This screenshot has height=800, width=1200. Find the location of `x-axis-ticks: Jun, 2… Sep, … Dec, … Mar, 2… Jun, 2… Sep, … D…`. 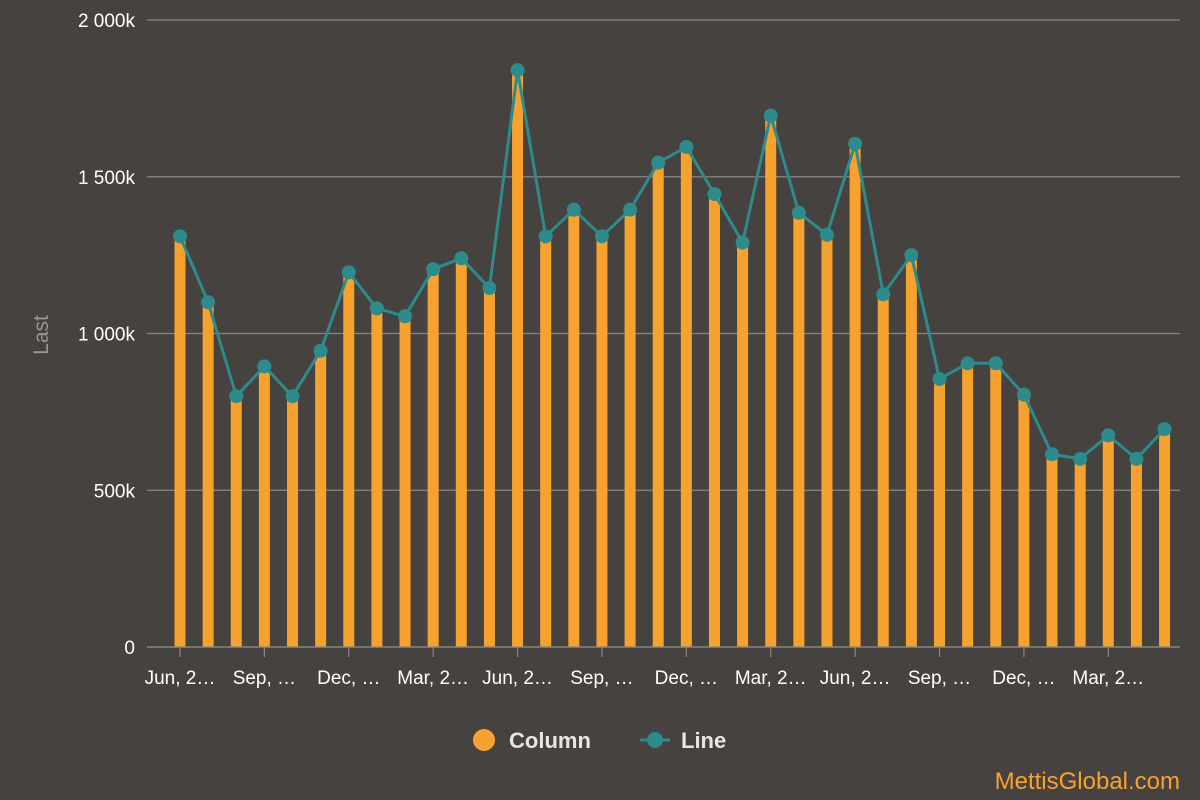

x-axis-ticks: Jun, 2… Sep, … Dec, … Mar, 2… Jun, 2… Sep, … D… is located at coordinates (662, 667).